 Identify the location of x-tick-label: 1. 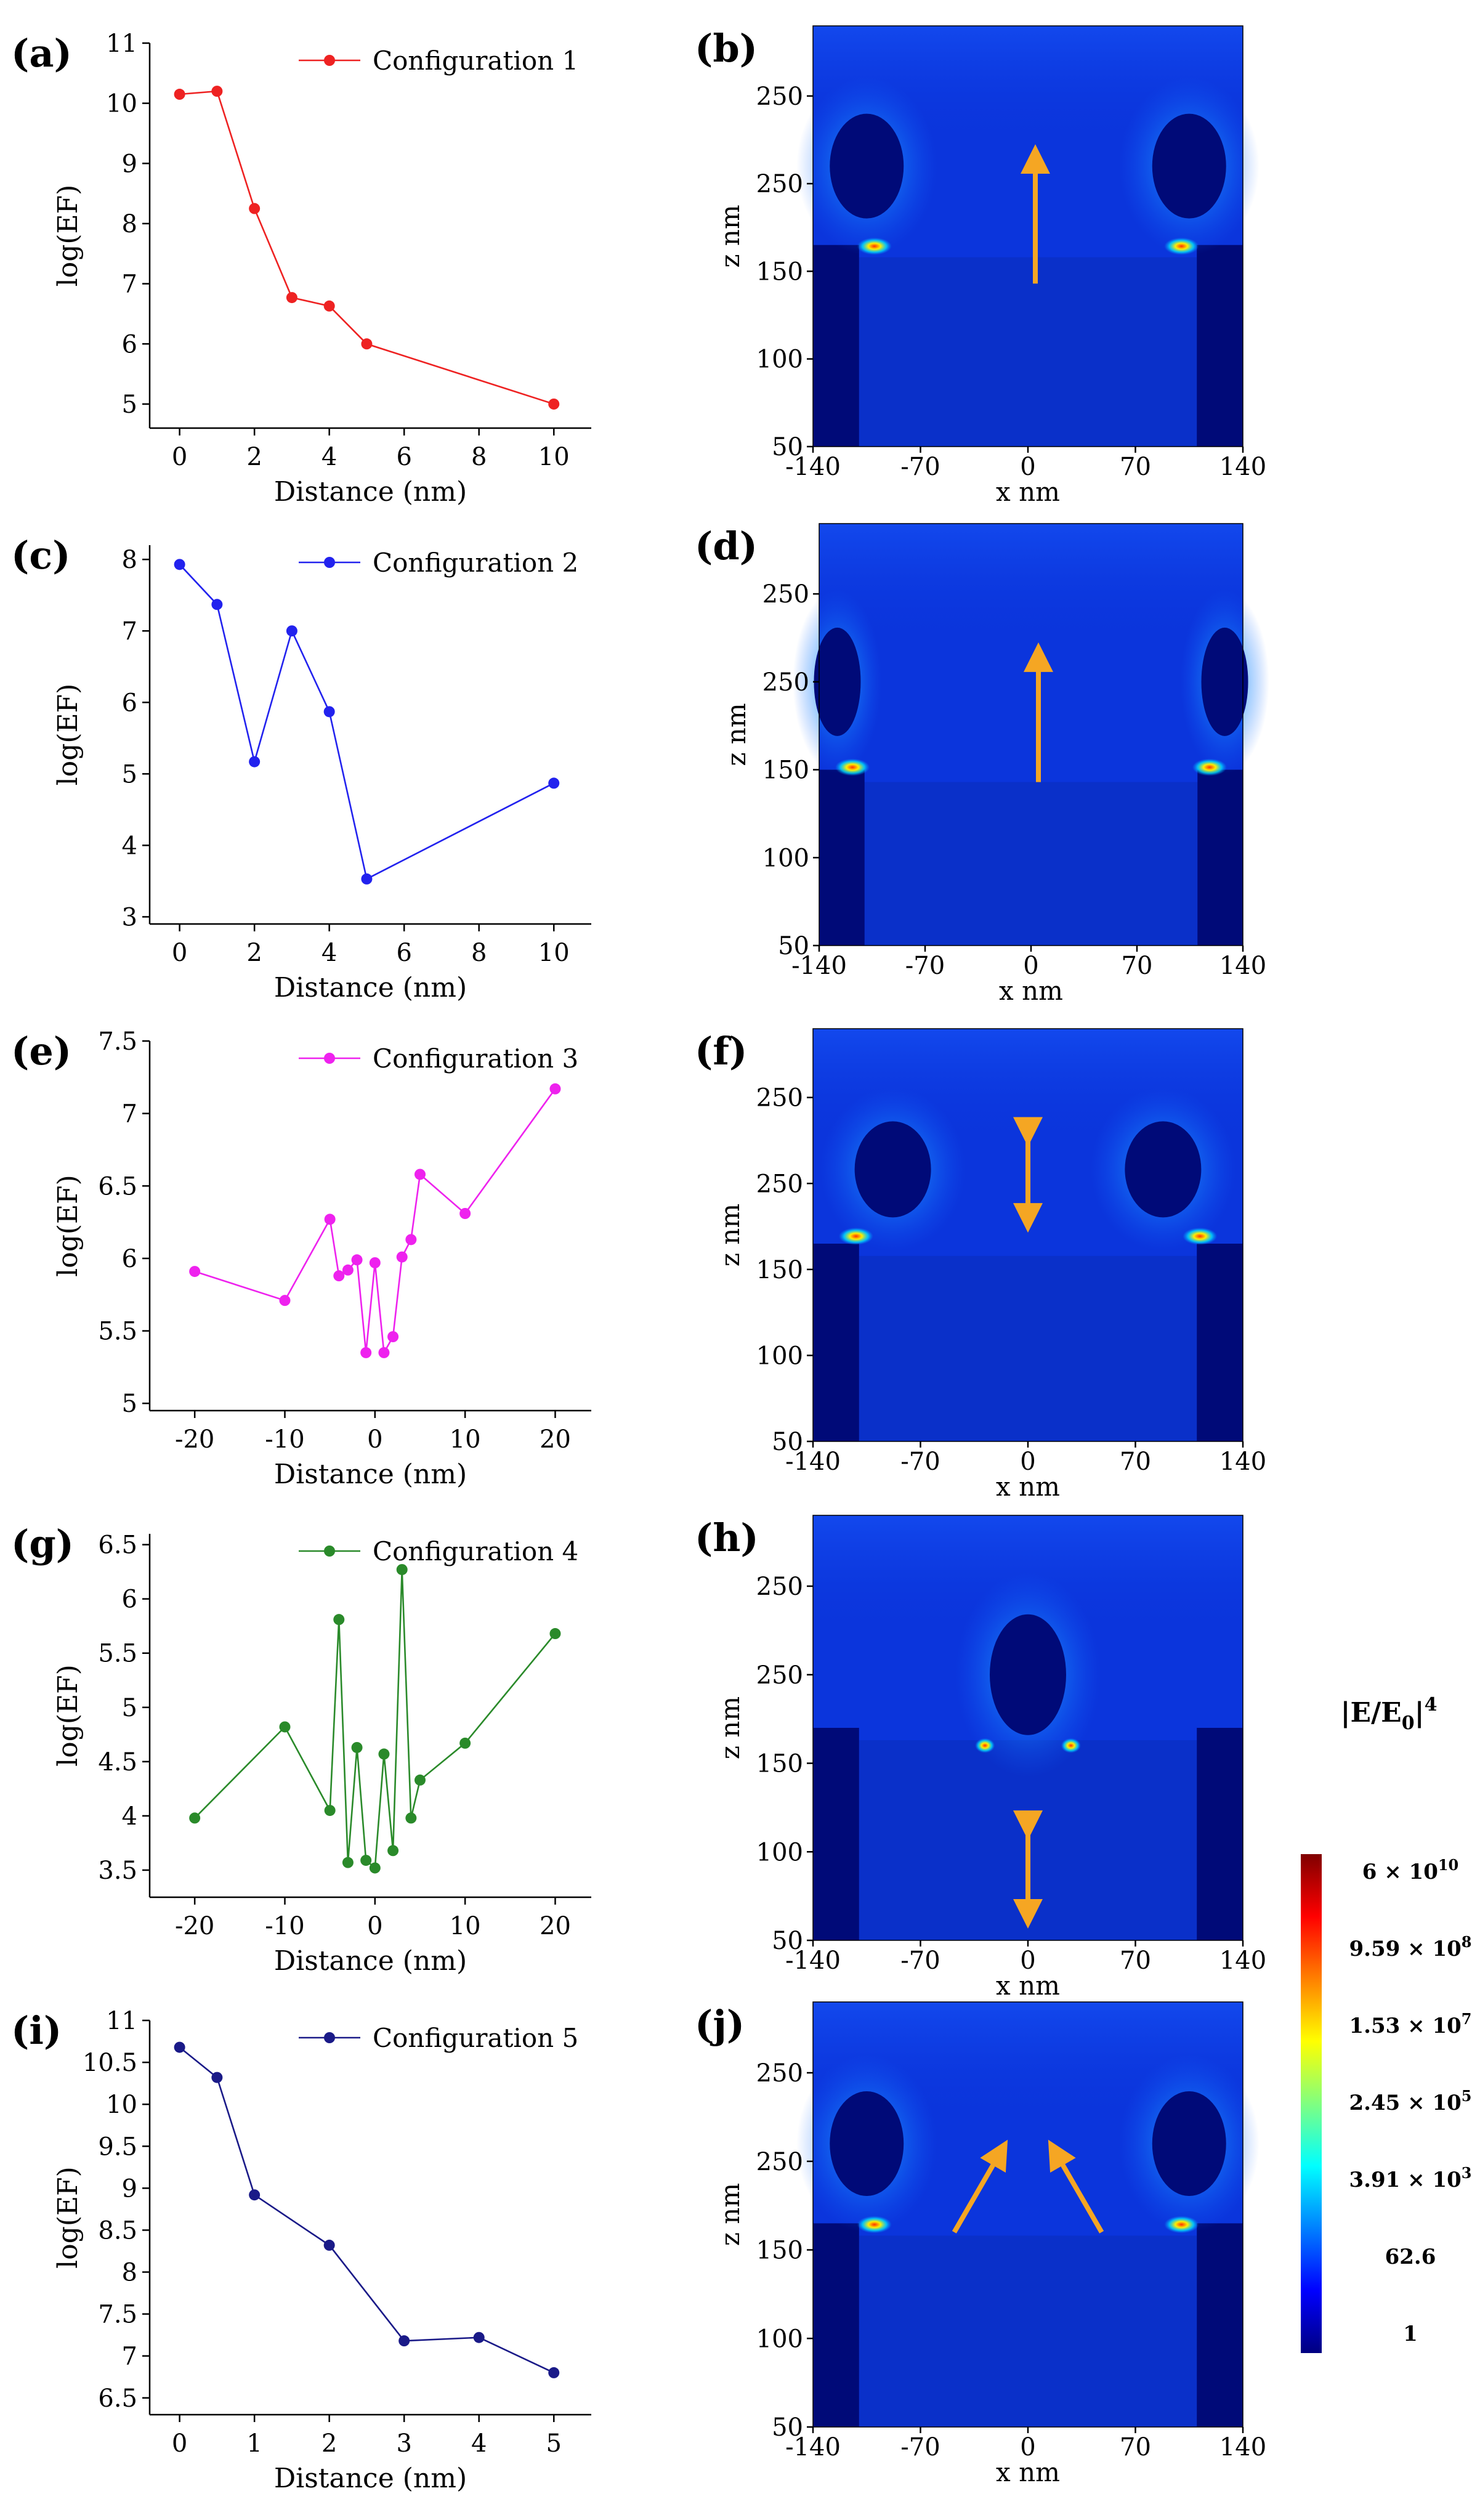
(254, 2443).